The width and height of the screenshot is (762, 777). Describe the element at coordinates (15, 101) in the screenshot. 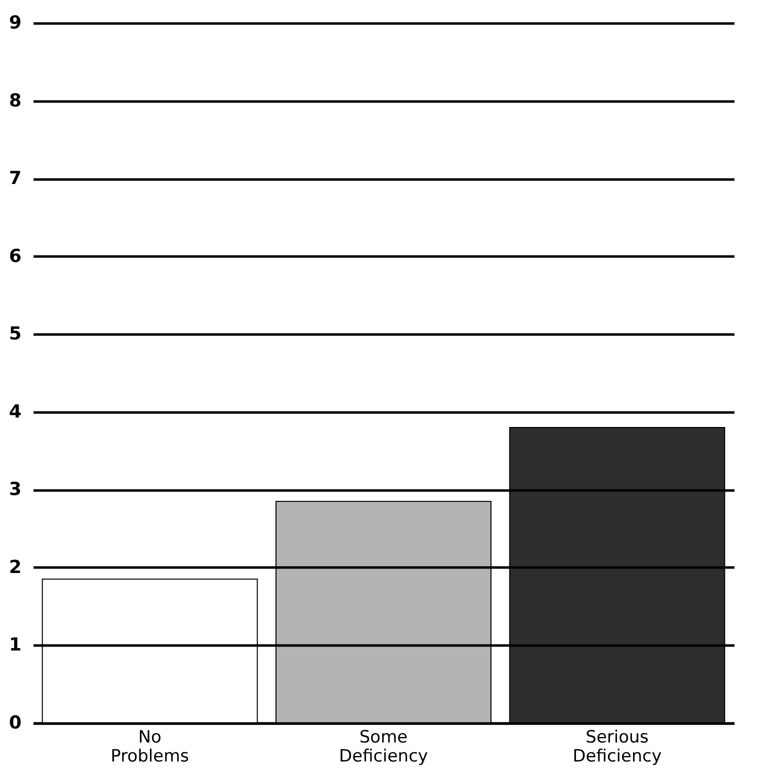

I see `y-tick-label: 8` at that location.